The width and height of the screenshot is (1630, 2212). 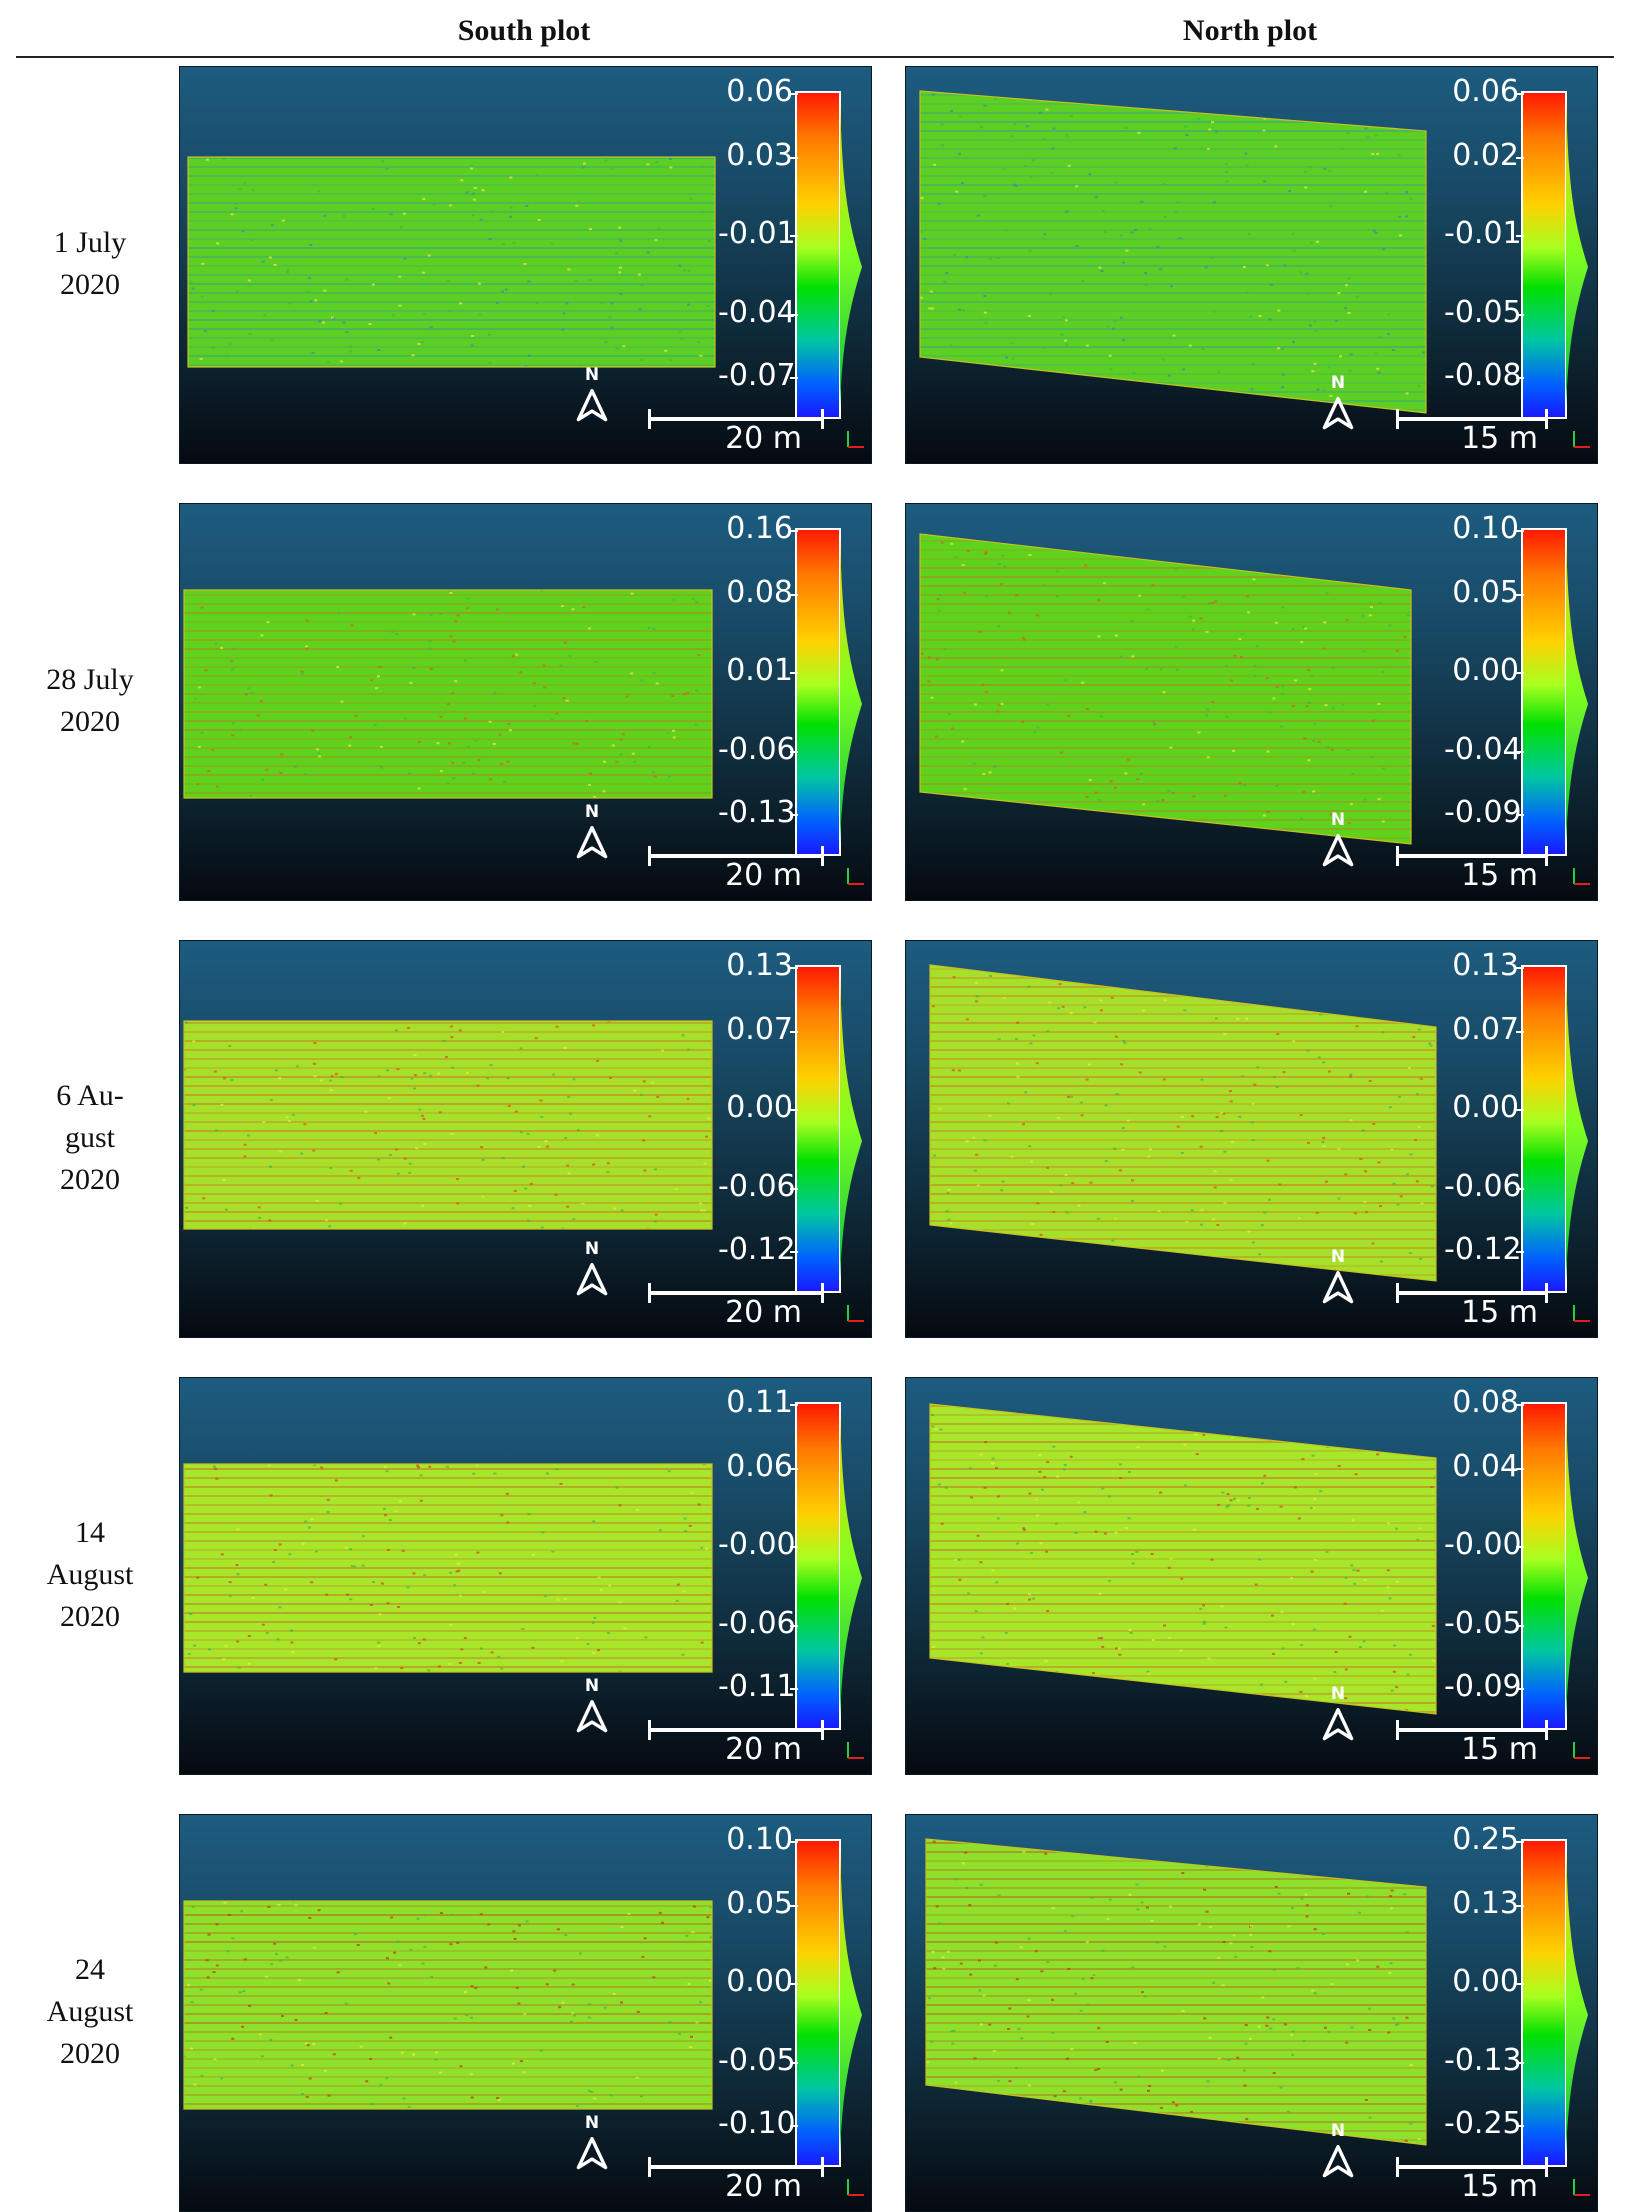 What do you see at coordinates (90, 680) in the screenshot?
I see `row-label-line: 28 July` at bounding box center [90, 680].